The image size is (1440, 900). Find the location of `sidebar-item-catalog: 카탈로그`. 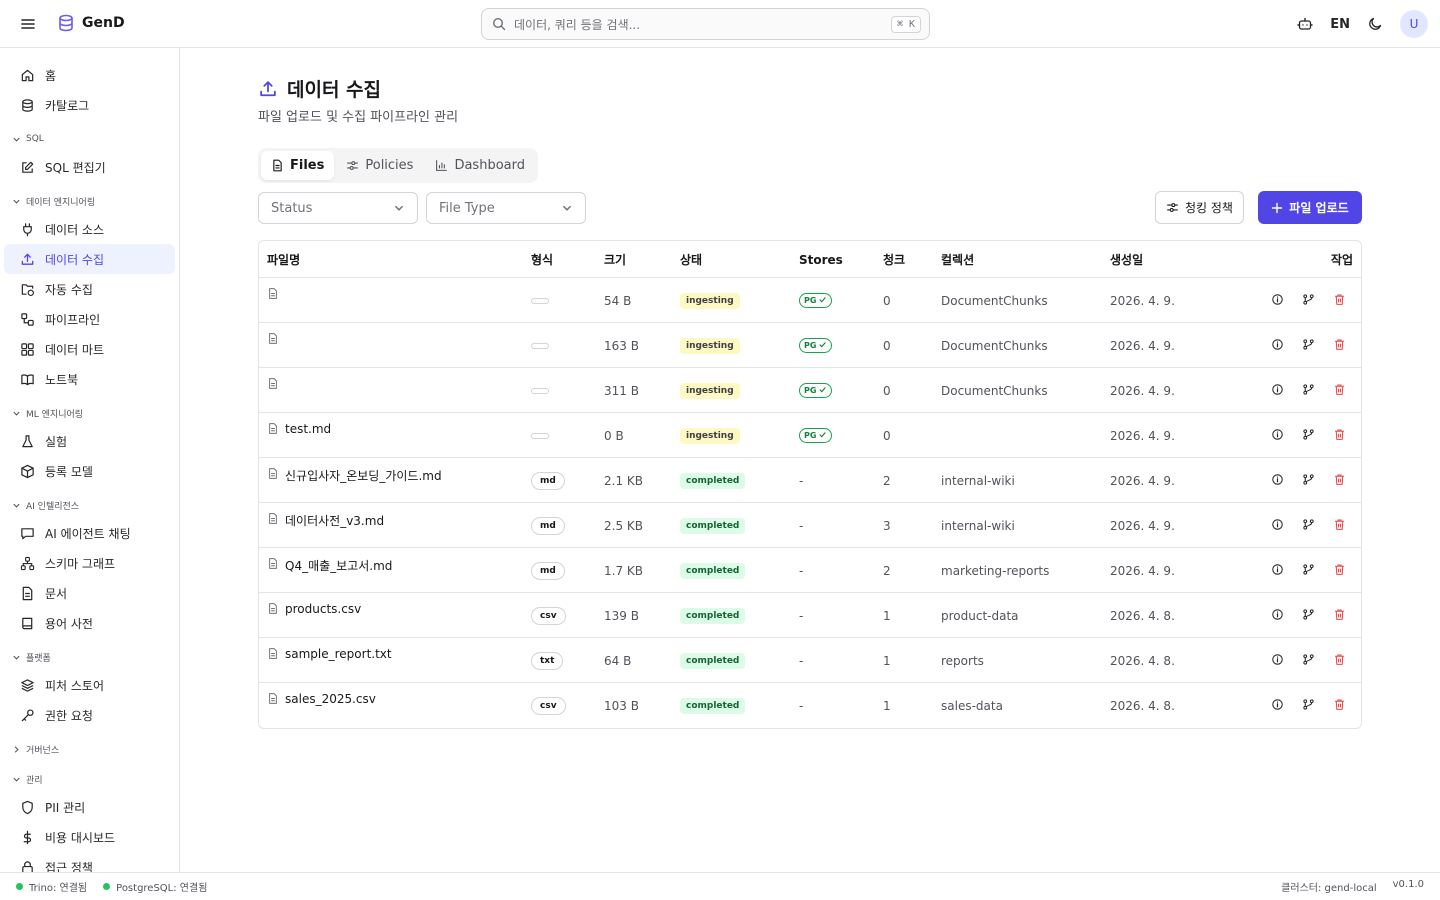

sidebar-item-catalog: 카탈로그 is located at coordinates (89, 105).